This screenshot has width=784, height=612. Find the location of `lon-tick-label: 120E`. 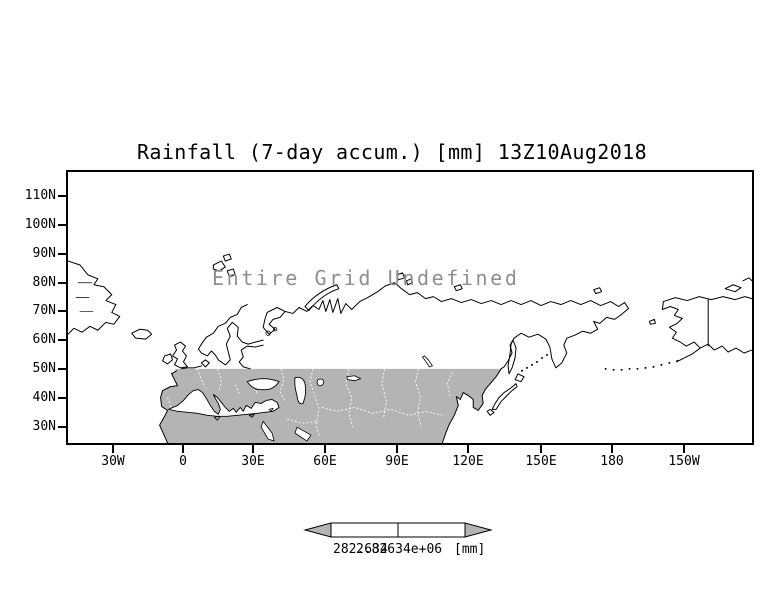

lon-tick-label: 120E is located at coordinates (468, 461).